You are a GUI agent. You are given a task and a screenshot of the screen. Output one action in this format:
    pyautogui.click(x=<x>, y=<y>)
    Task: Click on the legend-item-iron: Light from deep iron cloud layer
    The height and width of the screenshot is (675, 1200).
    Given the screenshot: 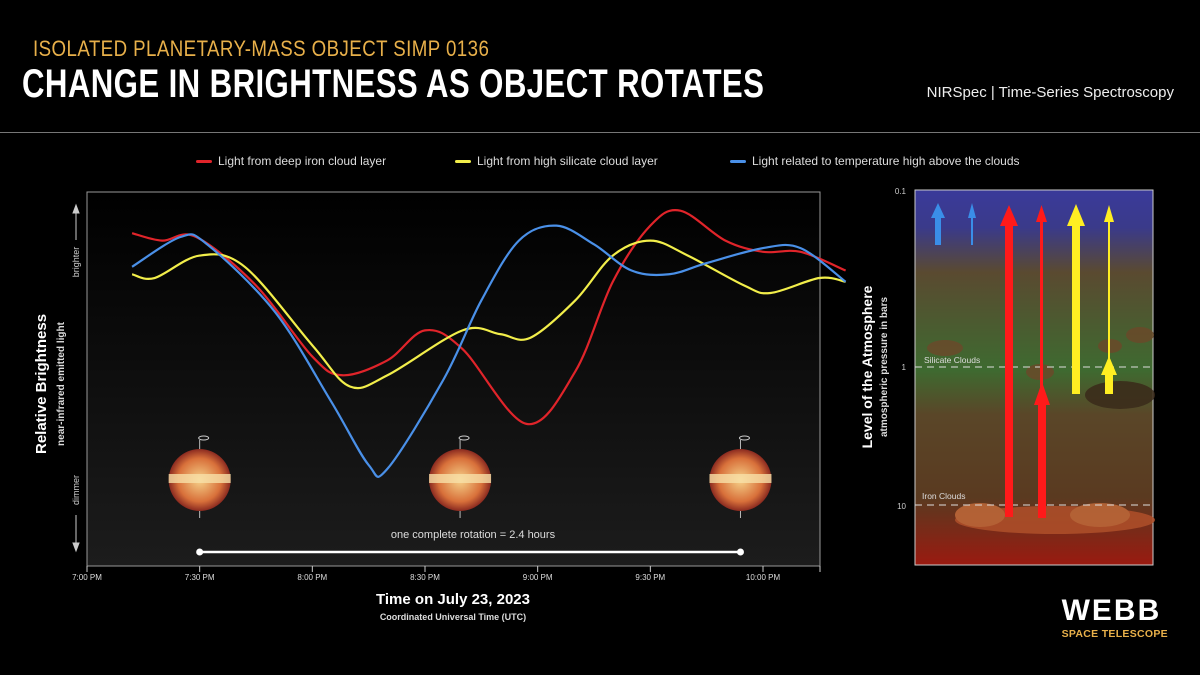 What is the action you would take?
    pyautogui.click(x=291, y=161)
    